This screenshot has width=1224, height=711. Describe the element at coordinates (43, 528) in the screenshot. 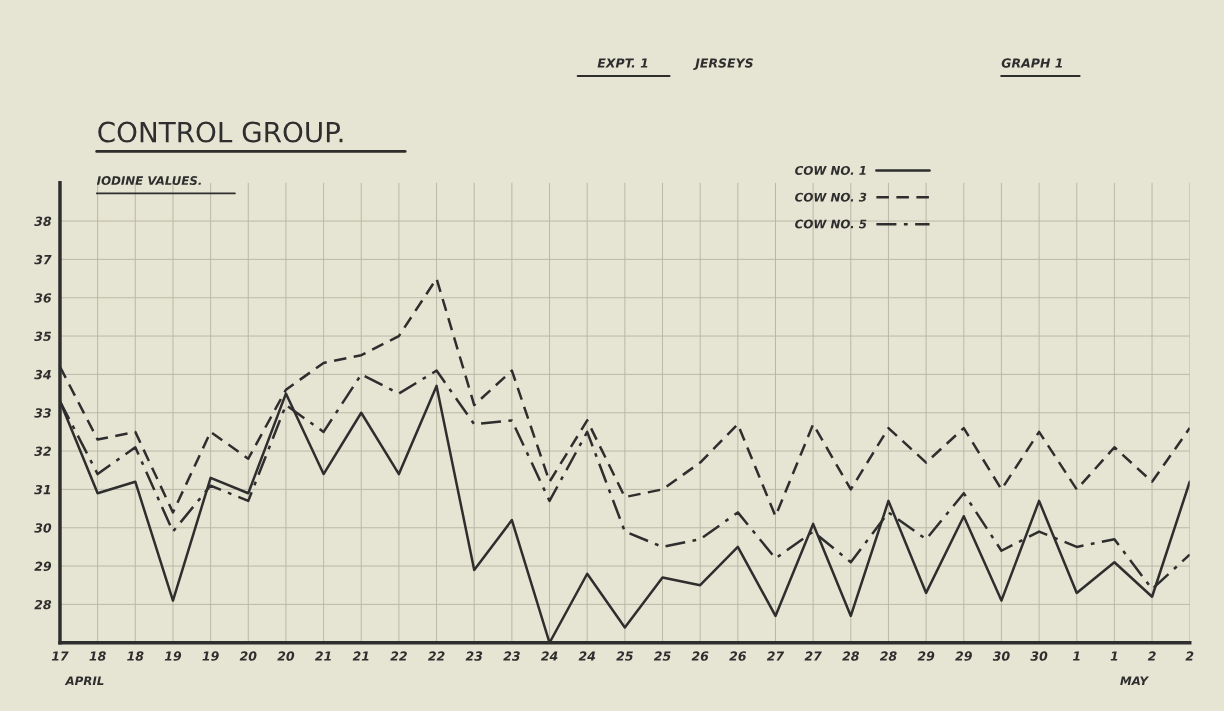

I see `y-tick-label: 30` at that location.